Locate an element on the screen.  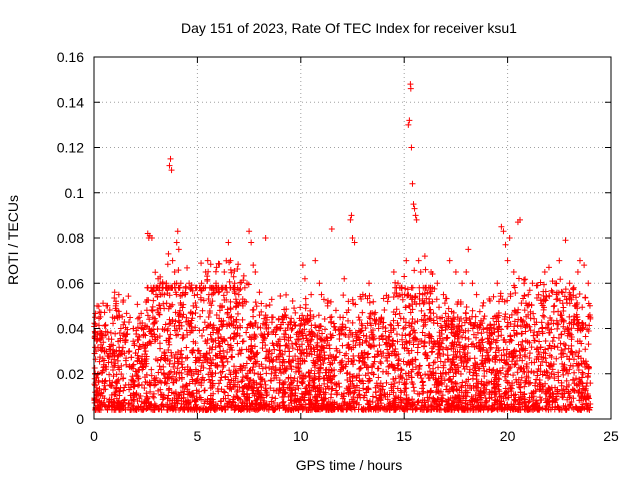
x-tick-label: 0 is located at coordinates (94, 436).